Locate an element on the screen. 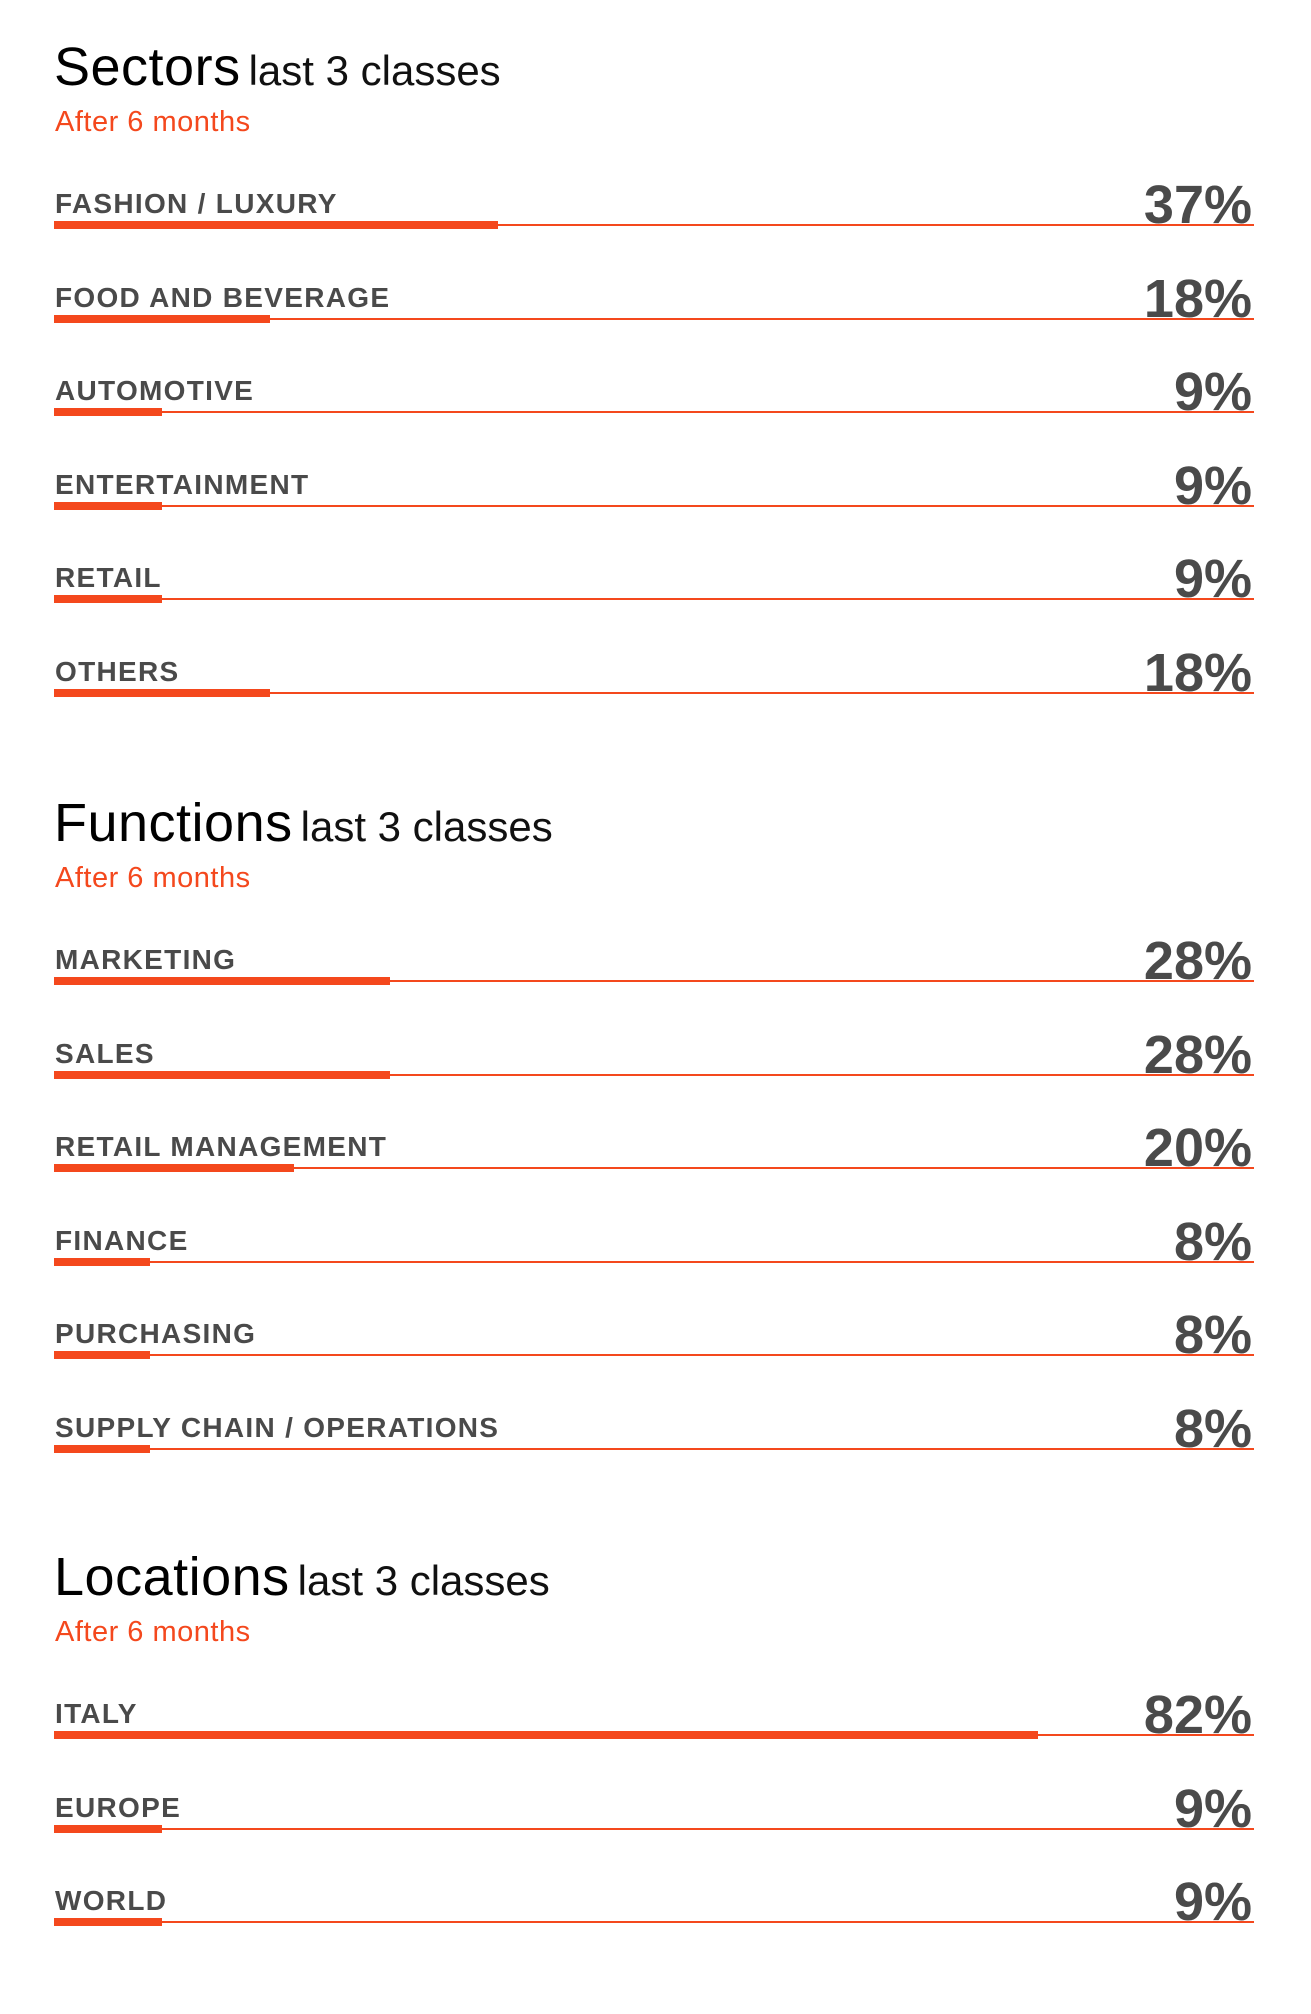 The width and height of the screenshot is (1311, 2014). category-label: MARKETING is located at coordinates (146, 959).